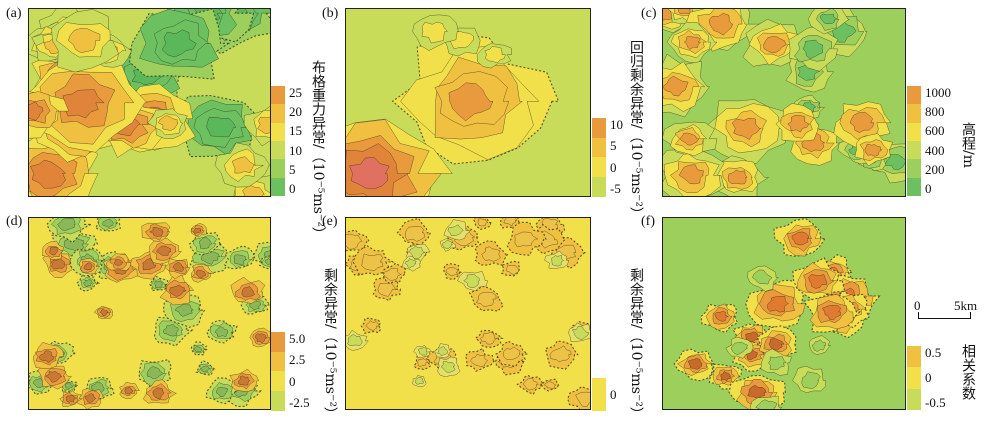 This screenshot has width=1000, height=421. I want to click on axis-title-f-correlation: 相关系数, so click(968, 372).